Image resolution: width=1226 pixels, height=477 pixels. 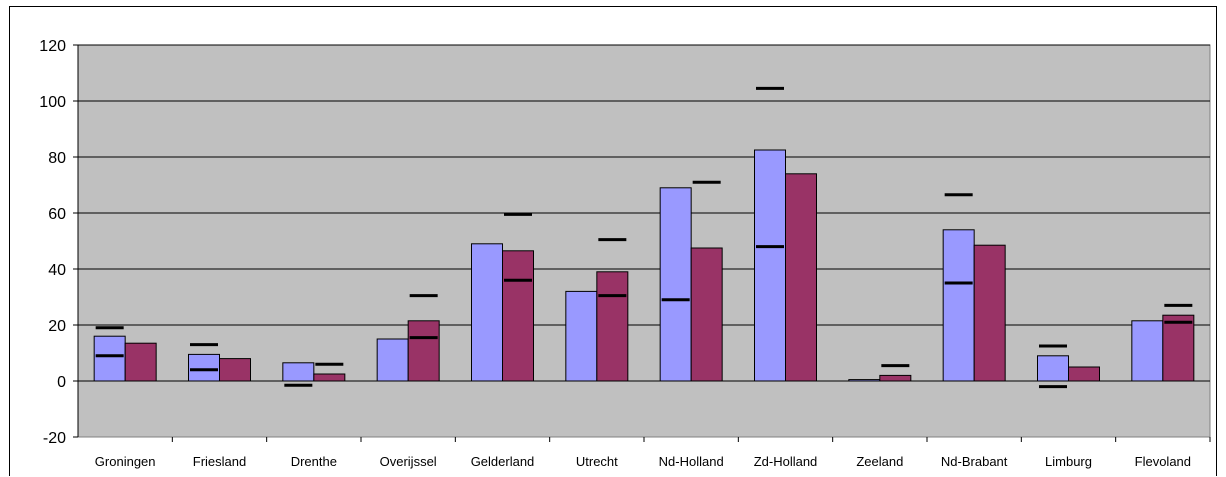 I want to click on x-tick-label: Nd-Holland, so click(x=691, y=461).